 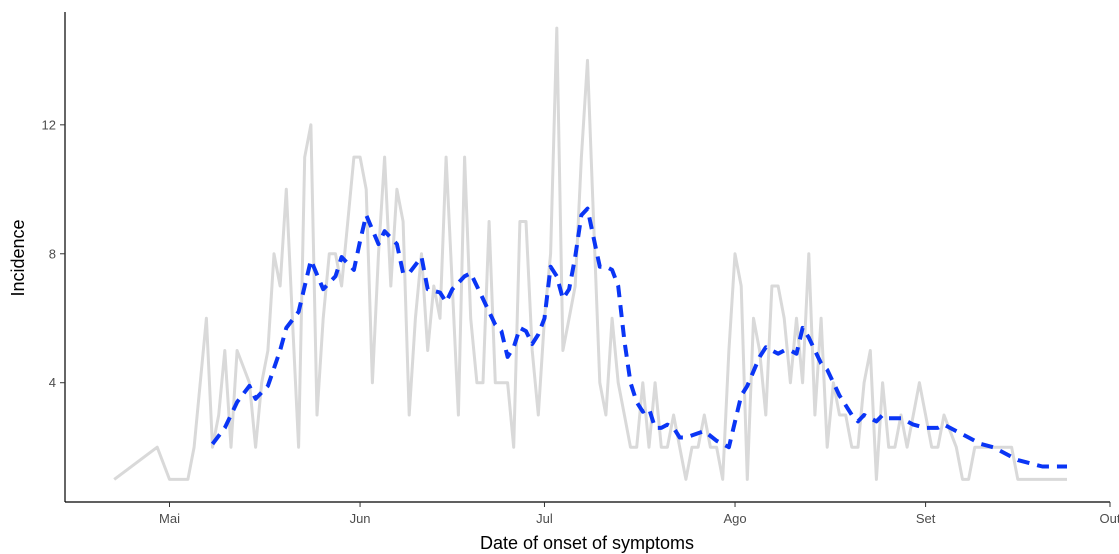 What do you see at coordinates (49, 124) in the screenshot?
I see `y-tick-label: 12` at bounding box center [49, 124].